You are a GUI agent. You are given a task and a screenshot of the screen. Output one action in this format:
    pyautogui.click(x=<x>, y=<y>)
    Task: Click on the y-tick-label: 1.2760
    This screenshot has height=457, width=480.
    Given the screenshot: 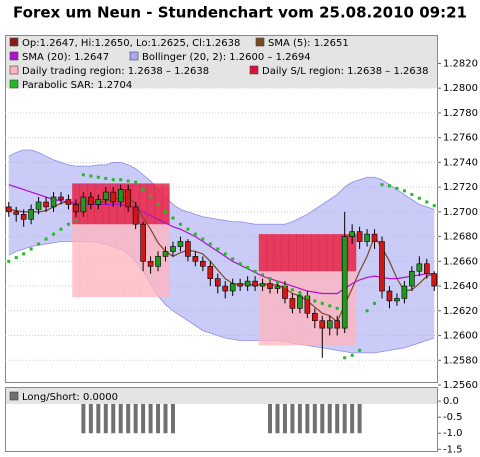 What is the action you would take?
    pyautogui.click(x=460, y=138)
    